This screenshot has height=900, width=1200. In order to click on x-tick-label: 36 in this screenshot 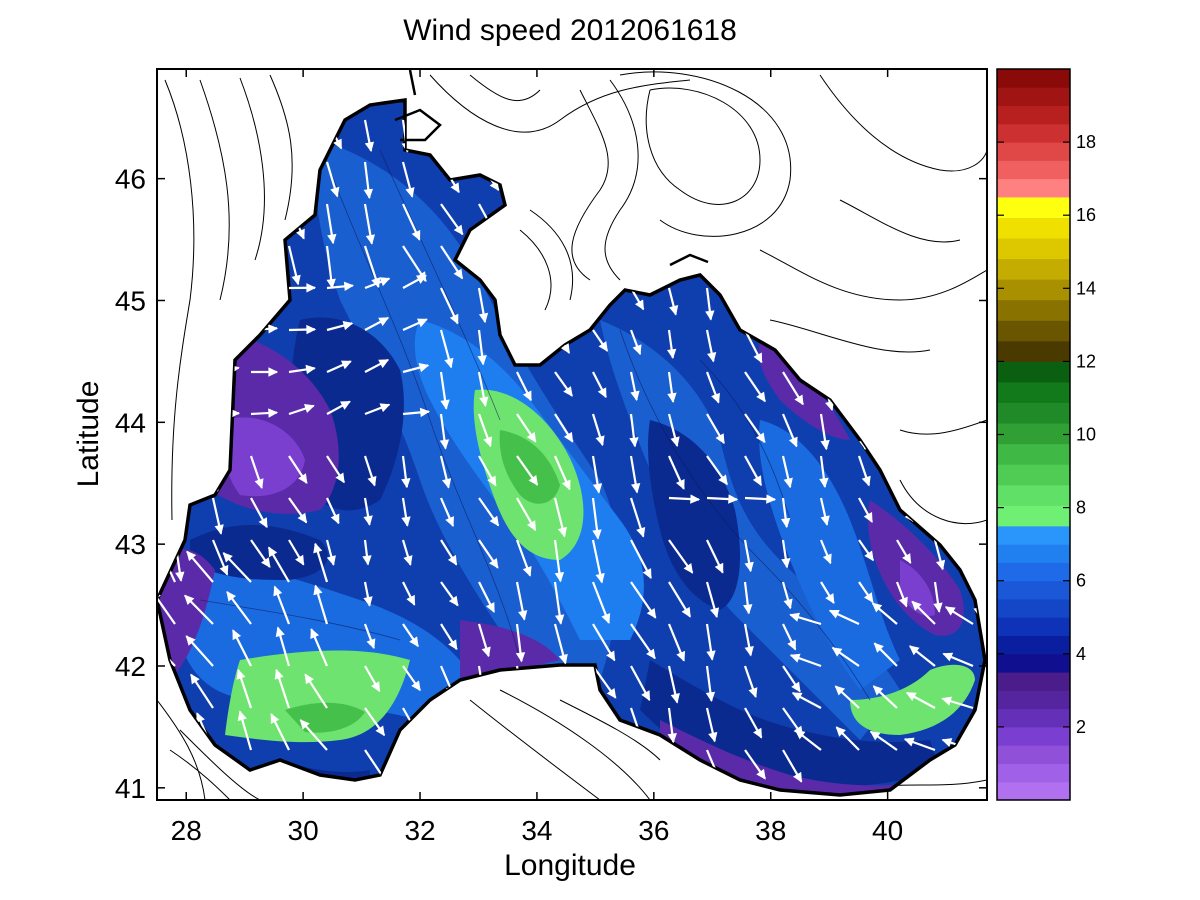, I will do `click(653, 830)`.